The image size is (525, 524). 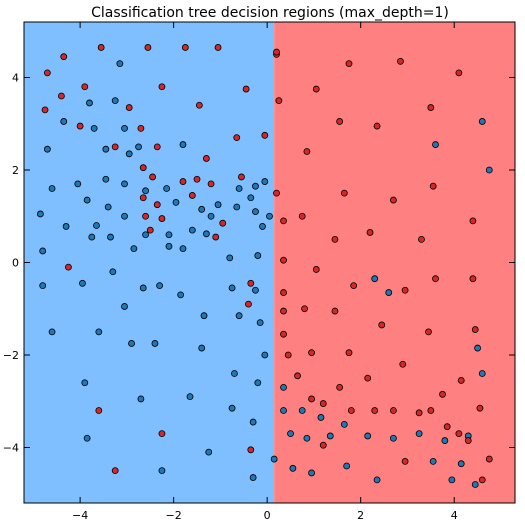 I want to click on x-tick-label: −4, so click(x=80, y=514).